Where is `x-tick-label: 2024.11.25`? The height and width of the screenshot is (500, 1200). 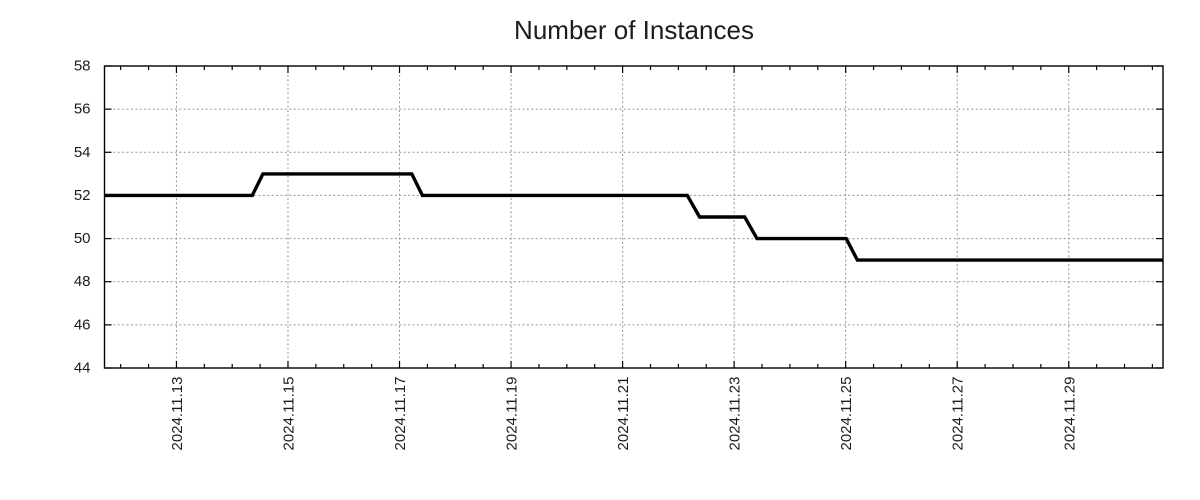
x-tick-label: 2024.11.25 is located at coordinates (846, 414).